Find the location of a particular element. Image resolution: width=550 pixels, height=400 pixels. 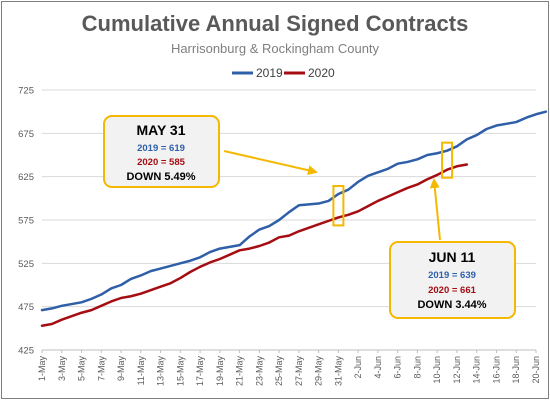

x-tick-label: 10-Jun is located at coordinates (437, 370).